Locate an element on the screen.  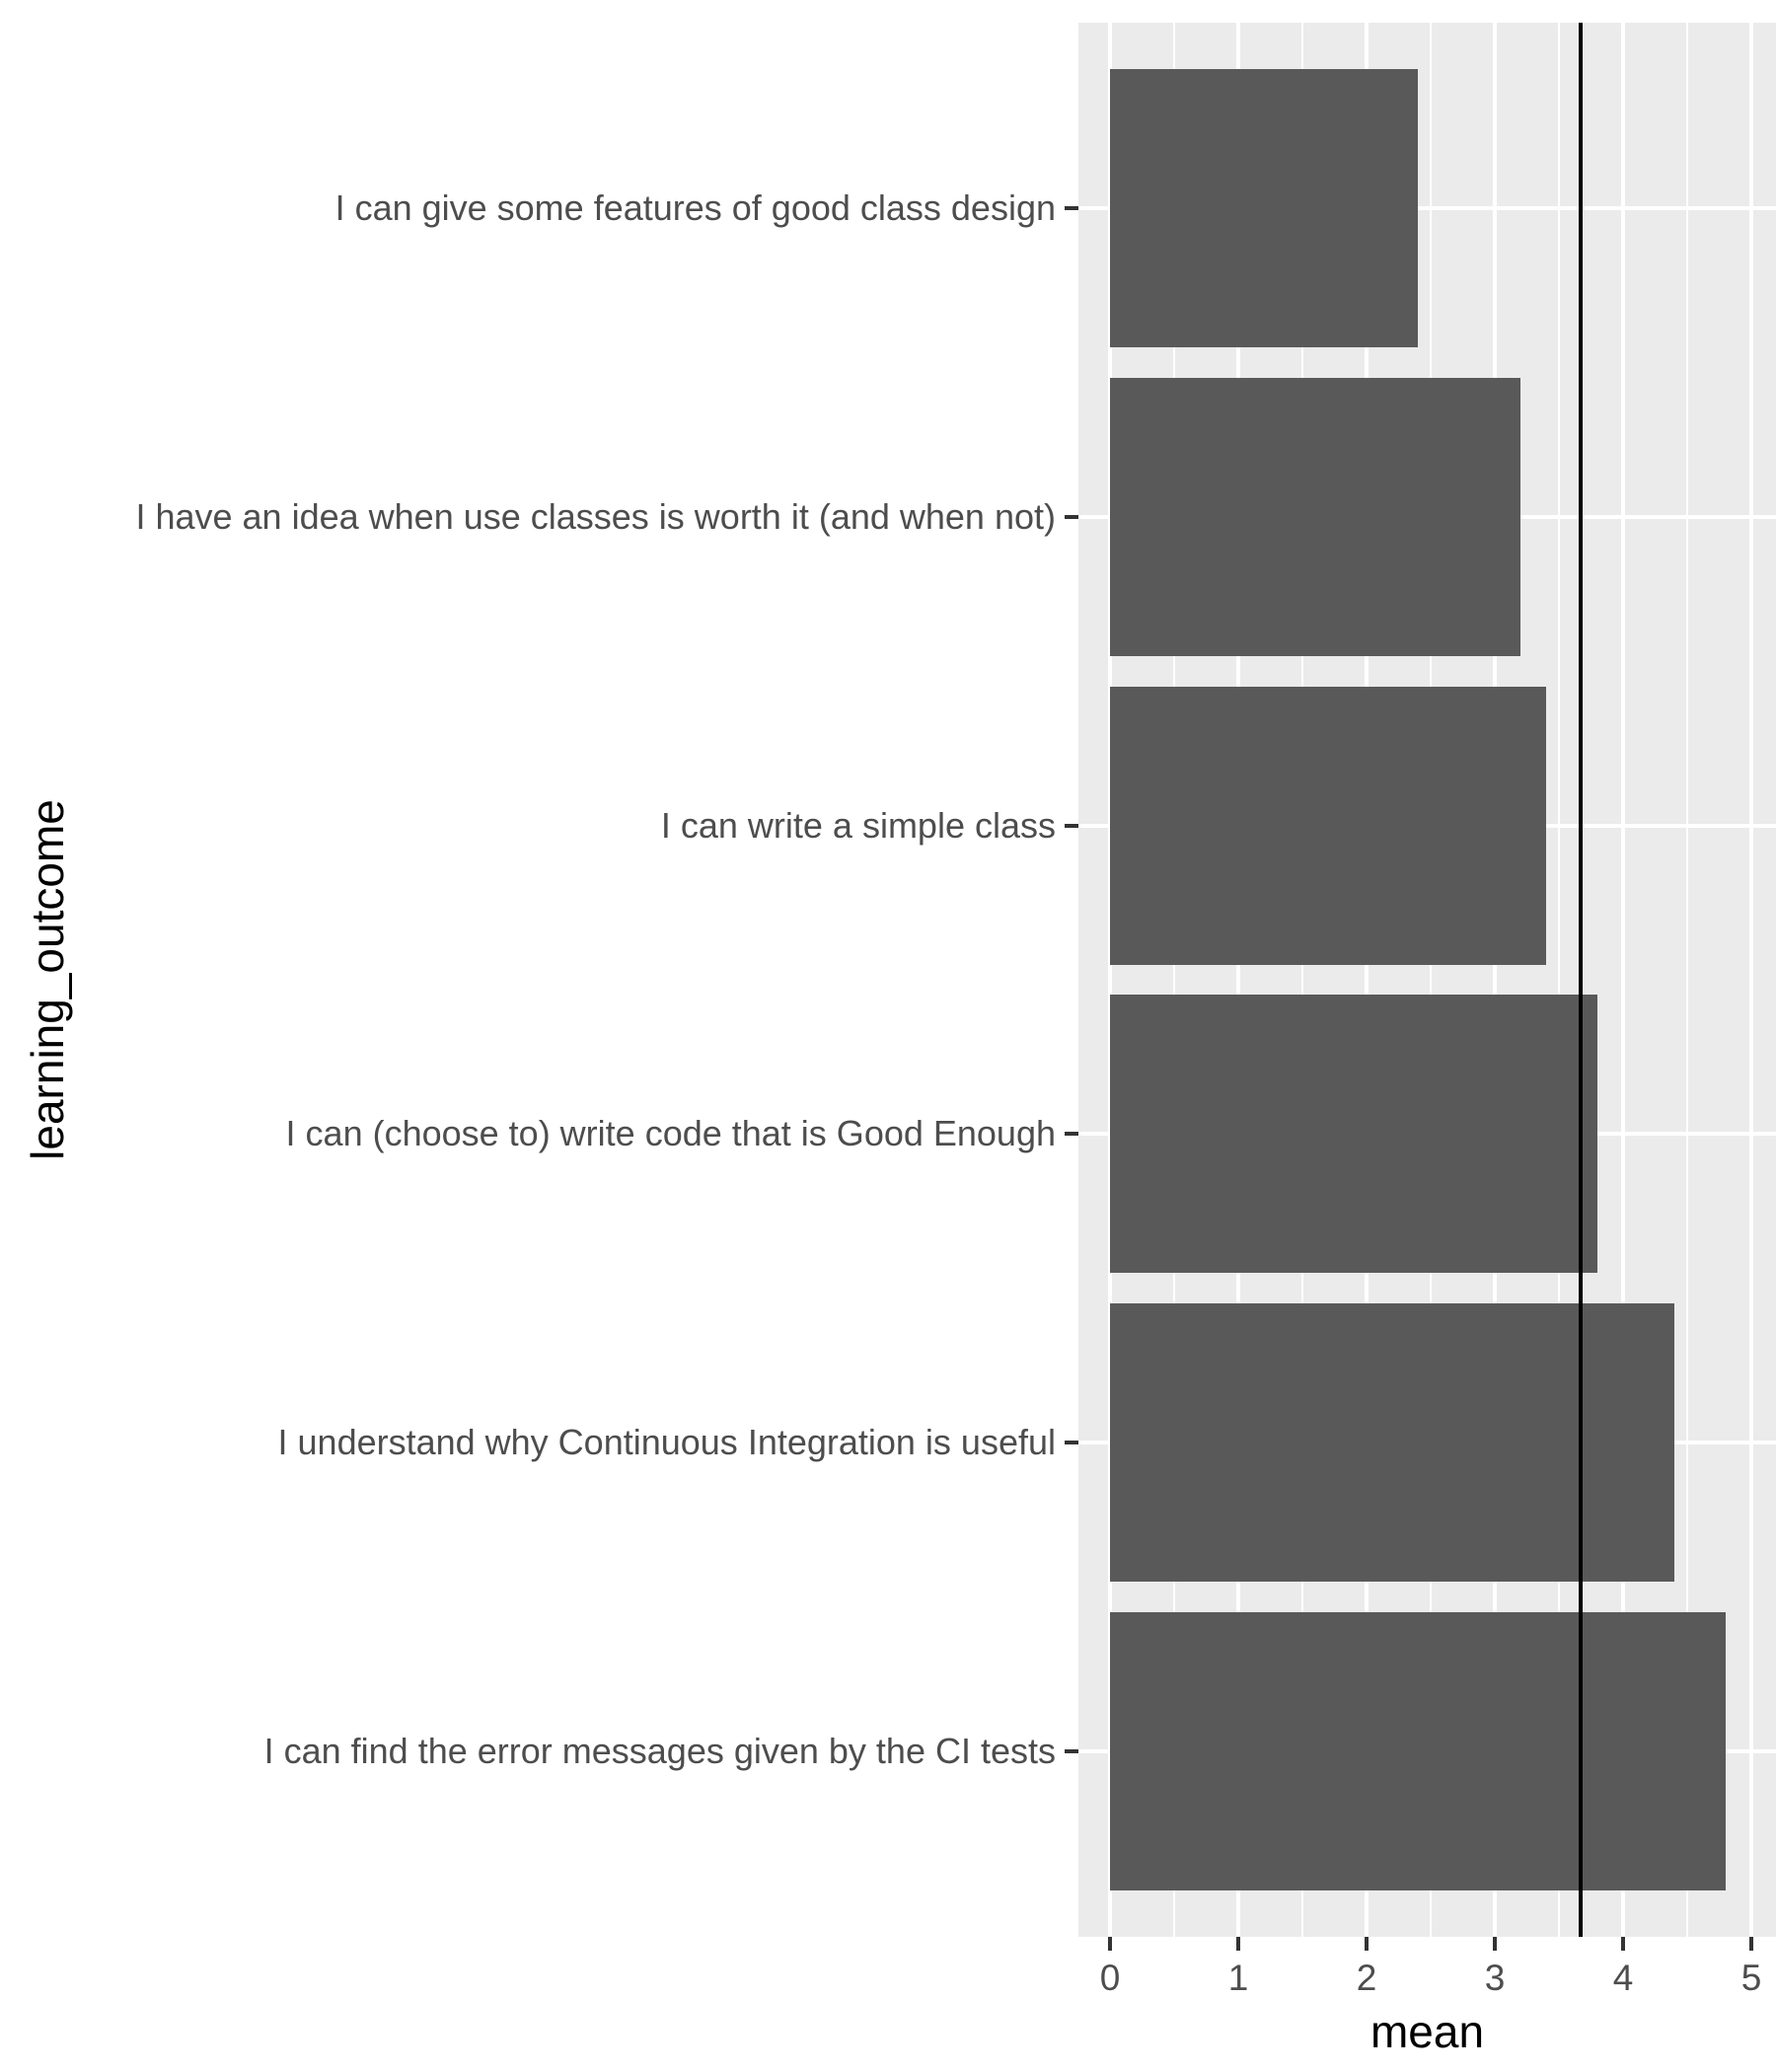
x-tick-label: 4 is located at coordinates (1623, 1978).